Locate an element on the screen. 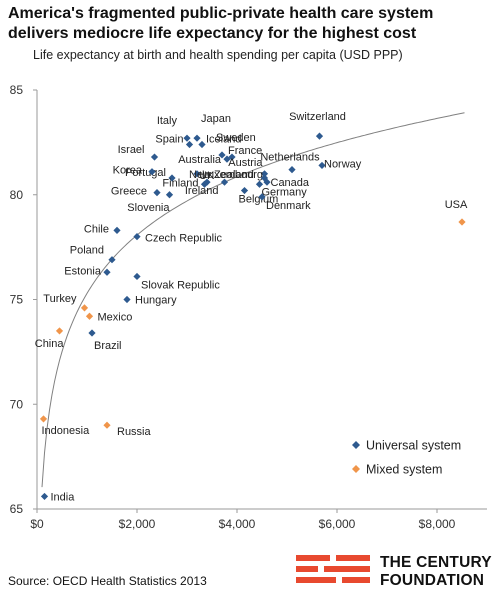 This screenshot has height=600, width=499. point-label-greece: Greece is located at coordinates (129, 192).